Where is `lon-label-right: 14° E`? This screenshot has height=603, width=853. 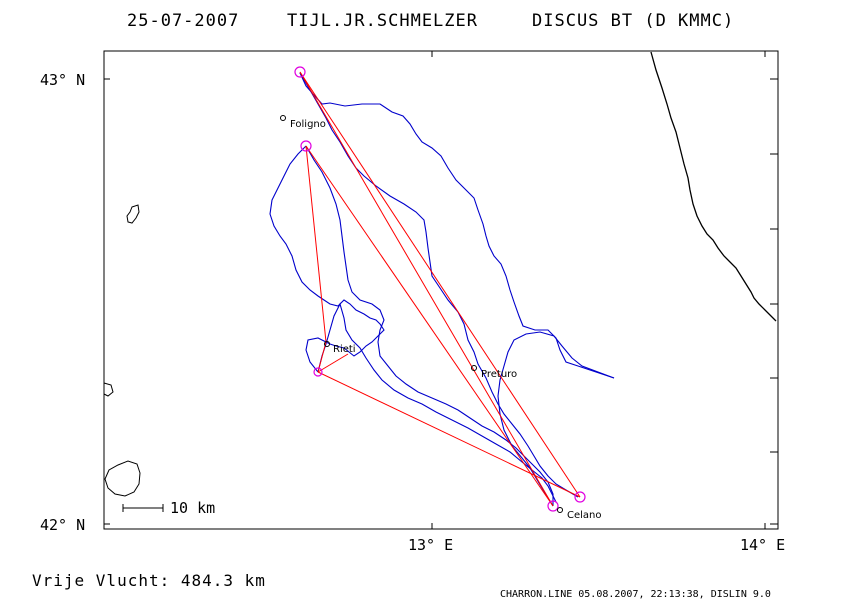 lon-label-right: 14° E is located at coordinates (762, 545).